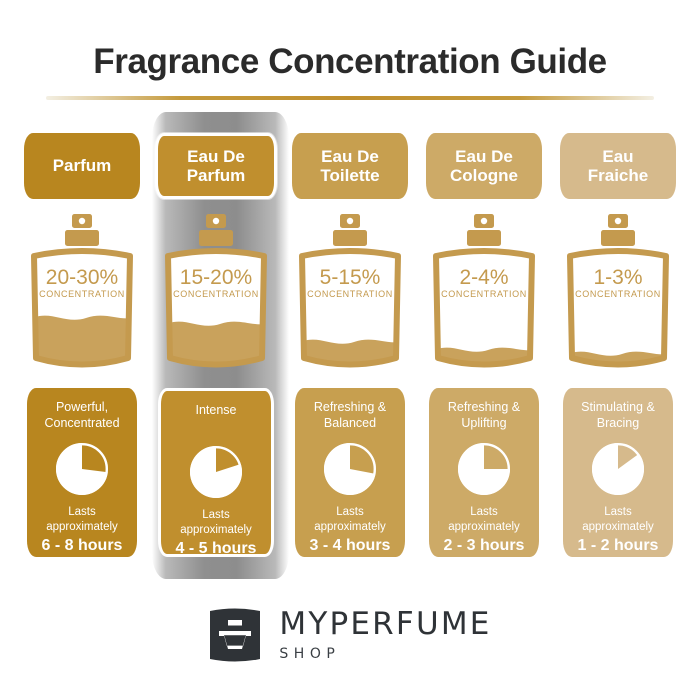 The height and width of the screenshot is (700, 700). Describe the element at coordinates (618, 415) in the screenshot. I see `card-descriptor: Stimulating & Bracing` at that location.